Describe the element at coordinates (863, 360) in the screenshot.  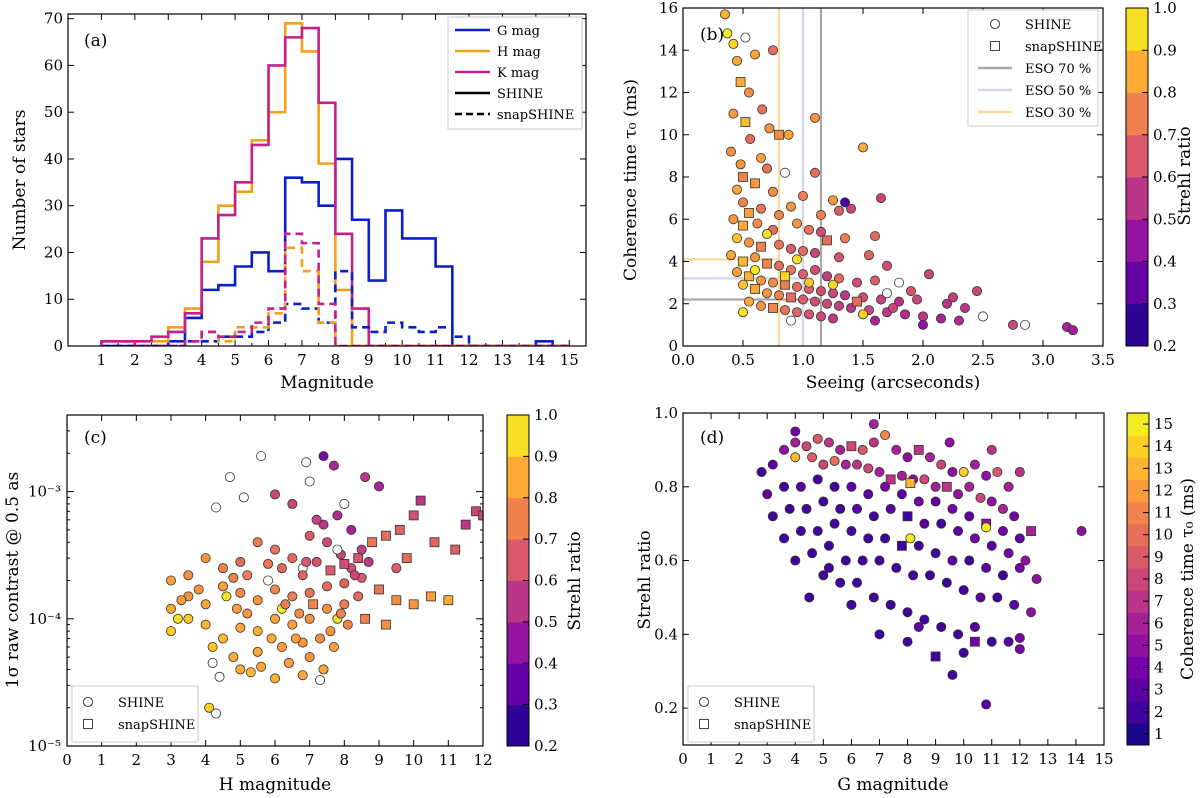
I see `x-tick-label: 1.5` at that location.